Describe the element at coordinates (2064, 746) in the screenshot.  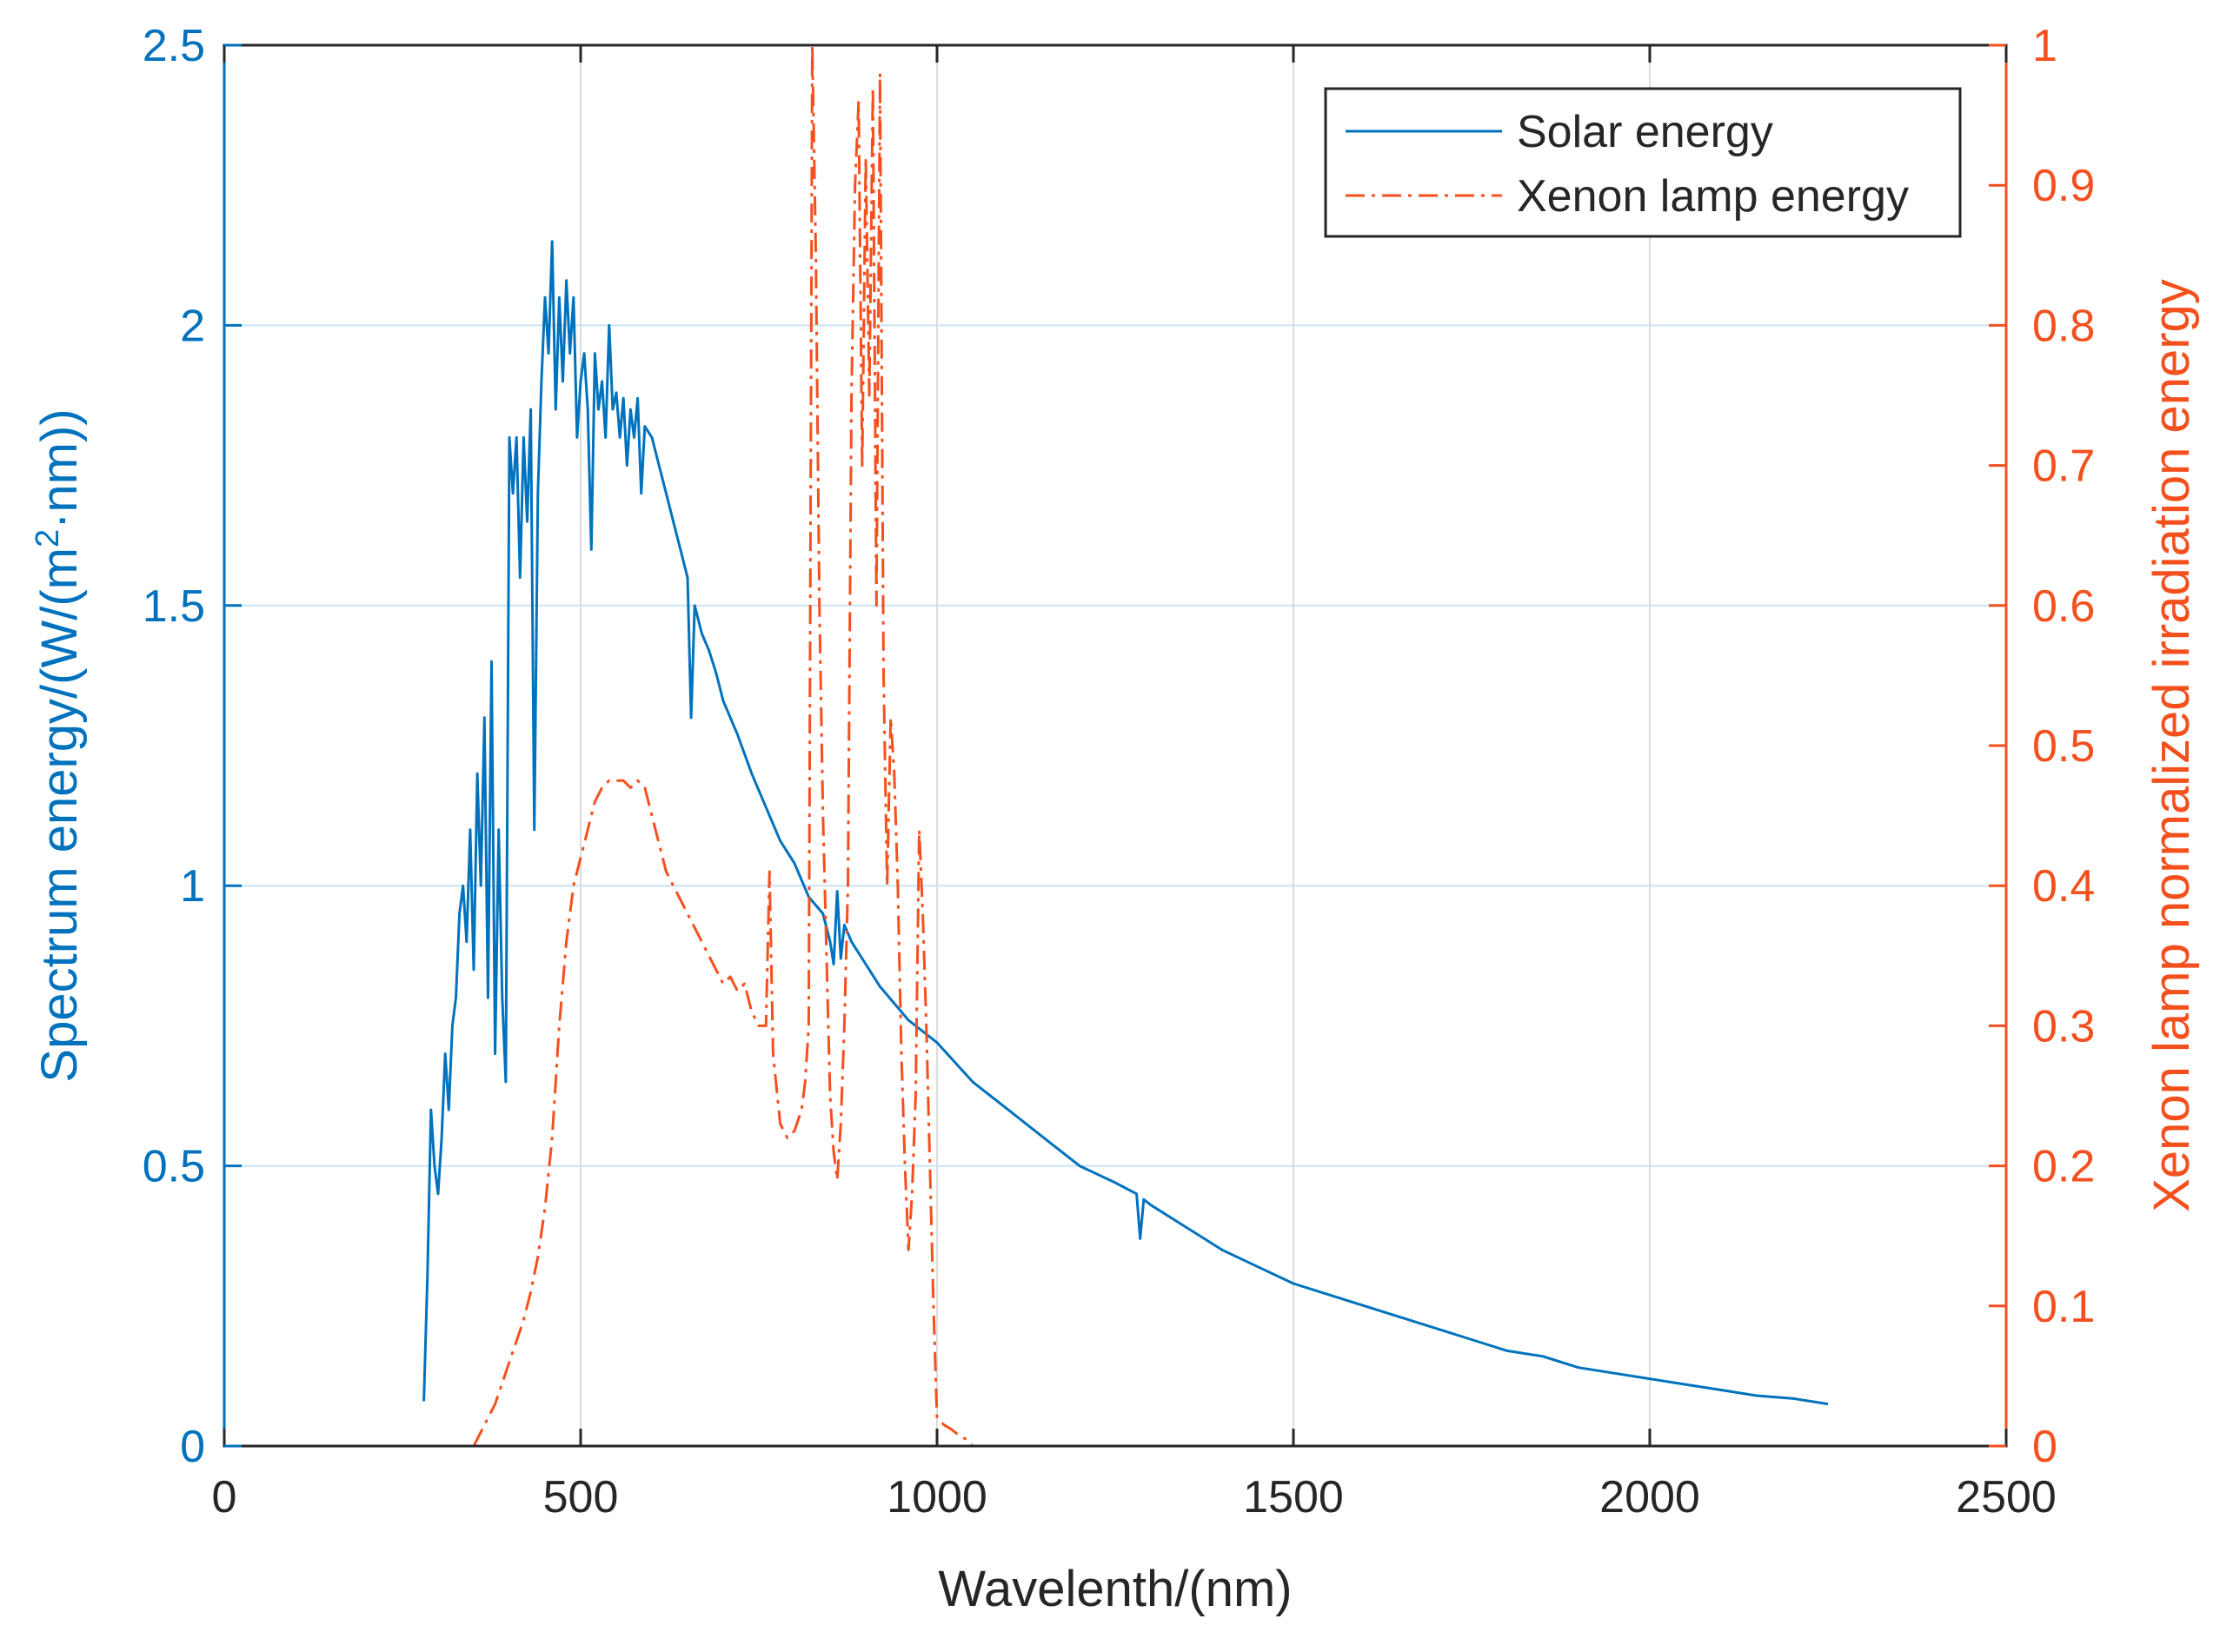
I see `right-y-tick-label: 0.5` at that location.